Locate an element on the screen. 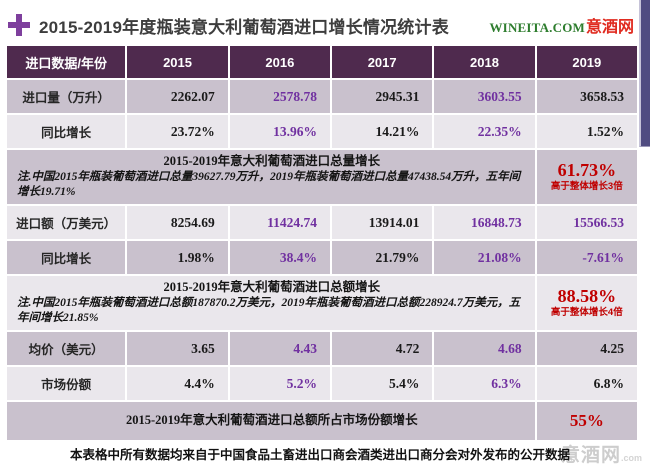 This screenshot has height=468, width=650. header-cell-2015: 2015 is located at coordinates (177, 62).